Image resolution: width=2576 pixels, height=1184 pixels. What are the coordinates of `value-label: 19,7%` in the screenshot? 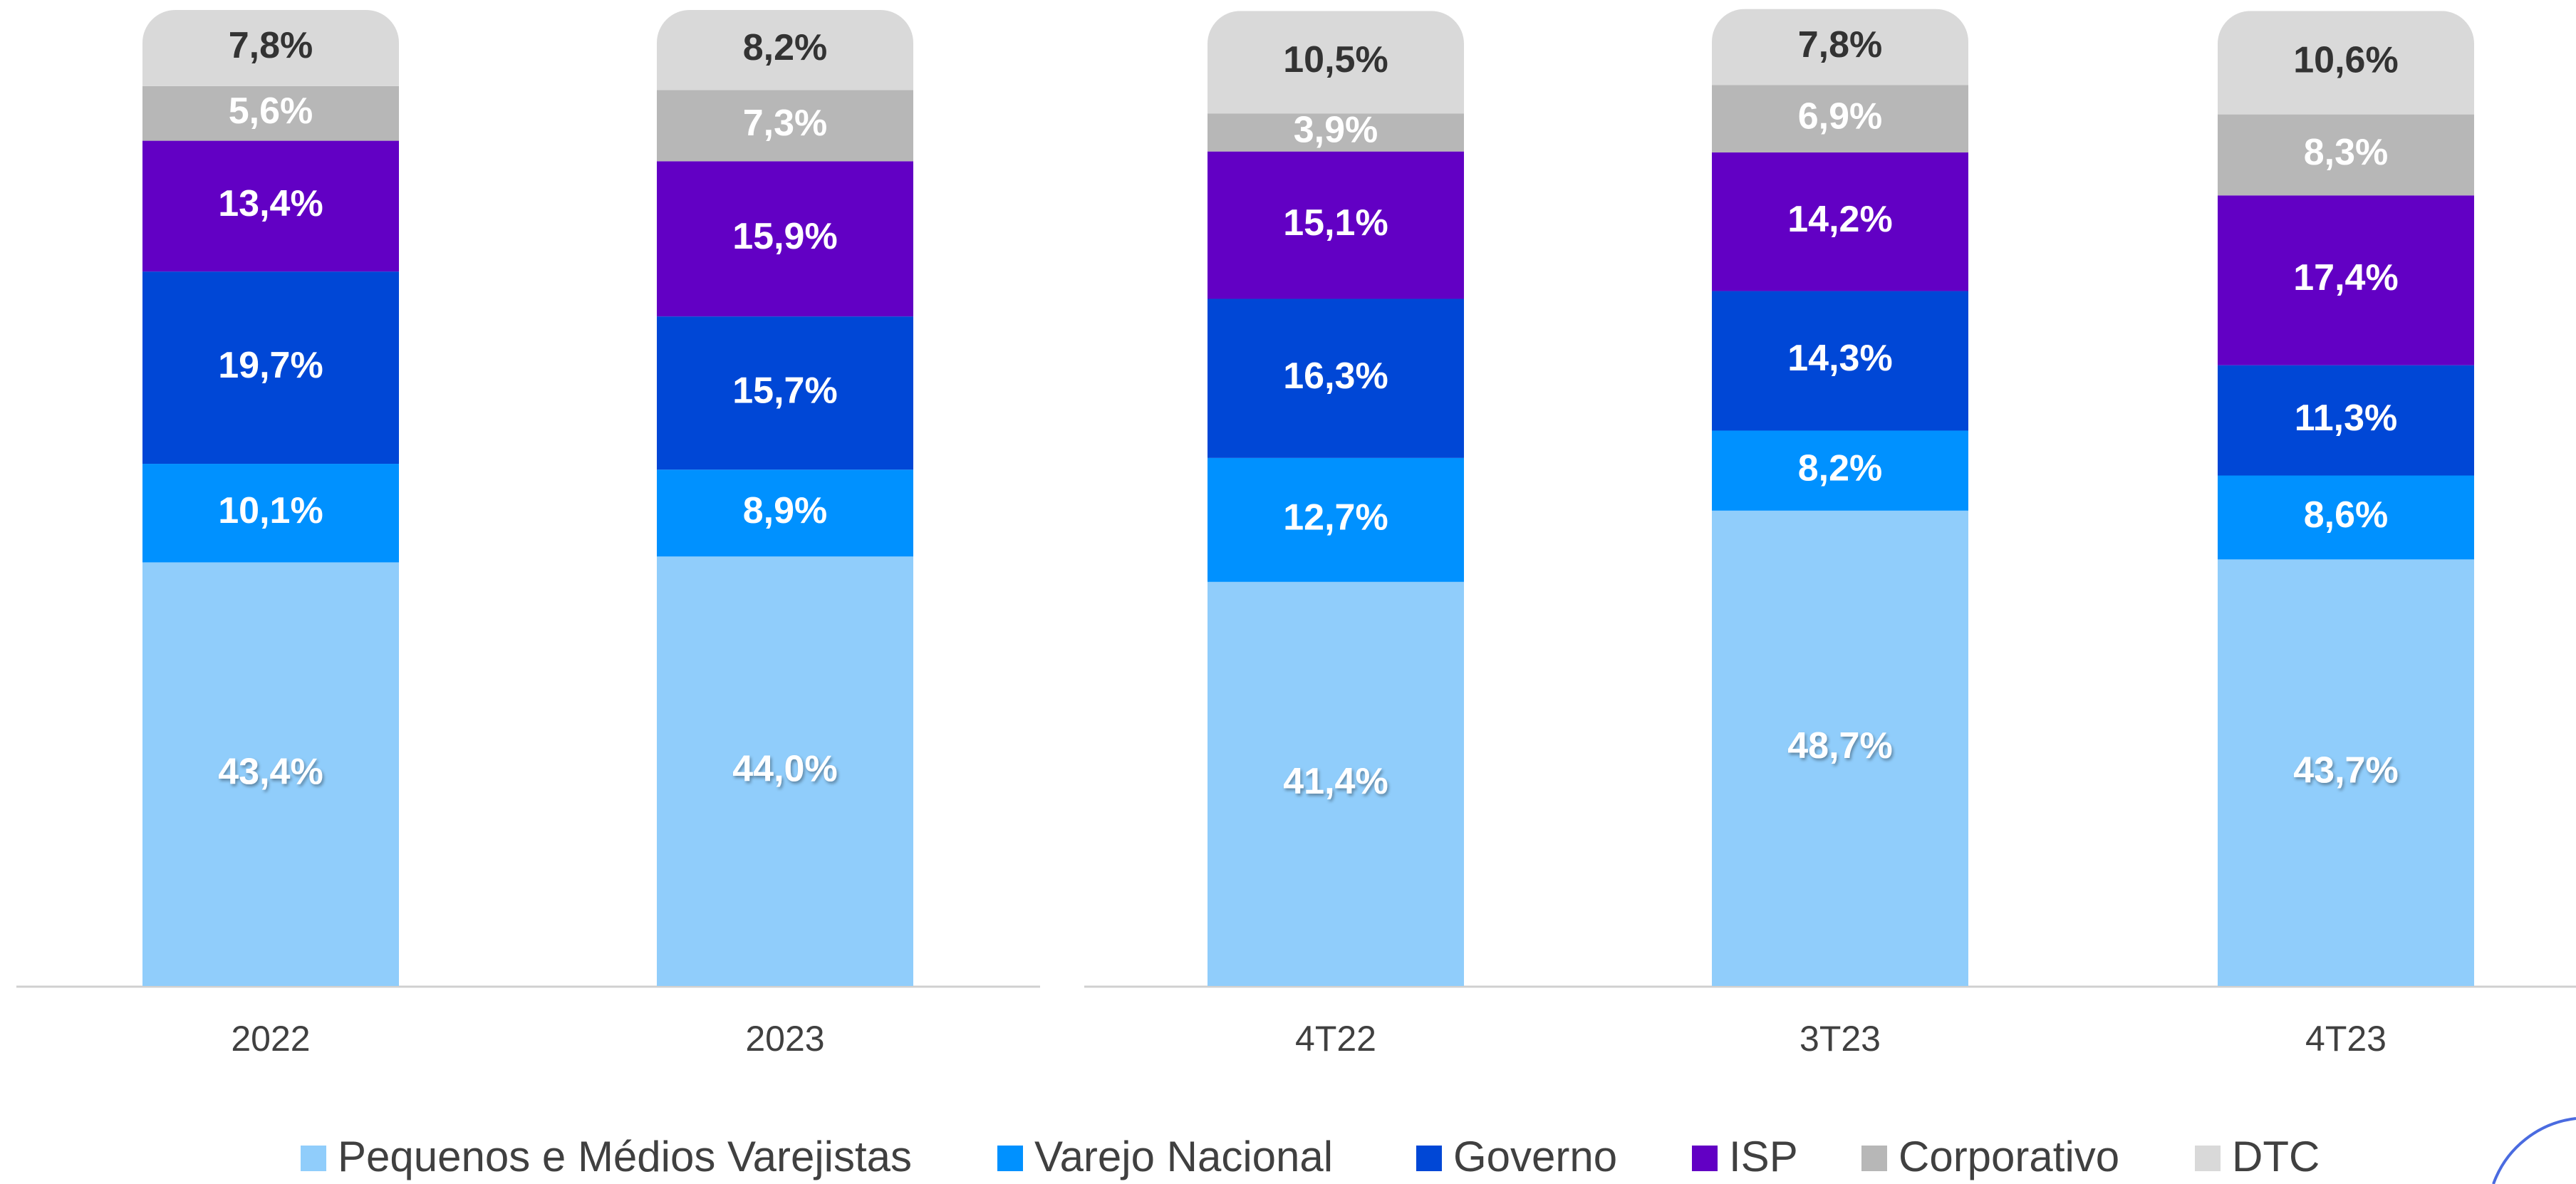 It's located at (270, 365).